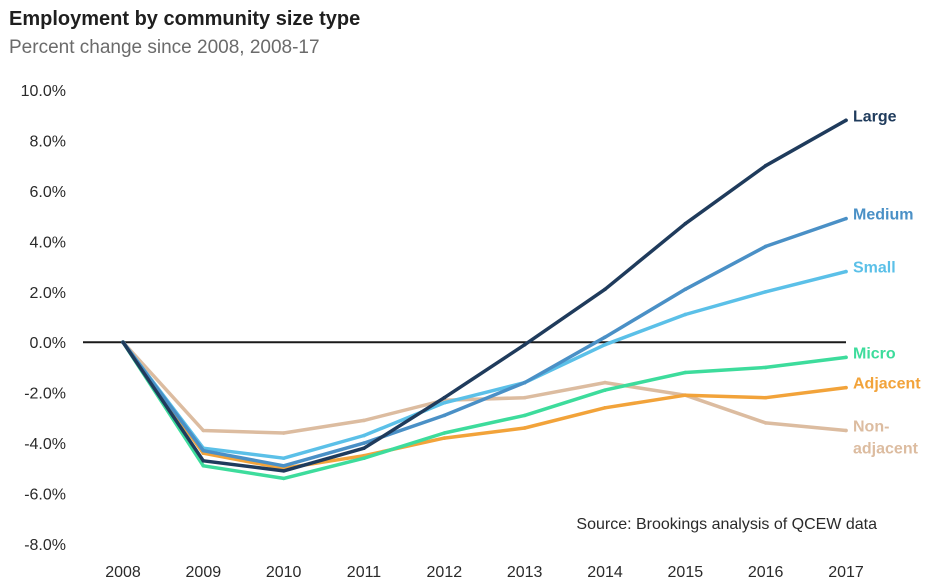  What do you see at coordinates (45, 394) in the screenshot?
I see `y-tick-label: -2.0%` at bounding box center [45, 394].